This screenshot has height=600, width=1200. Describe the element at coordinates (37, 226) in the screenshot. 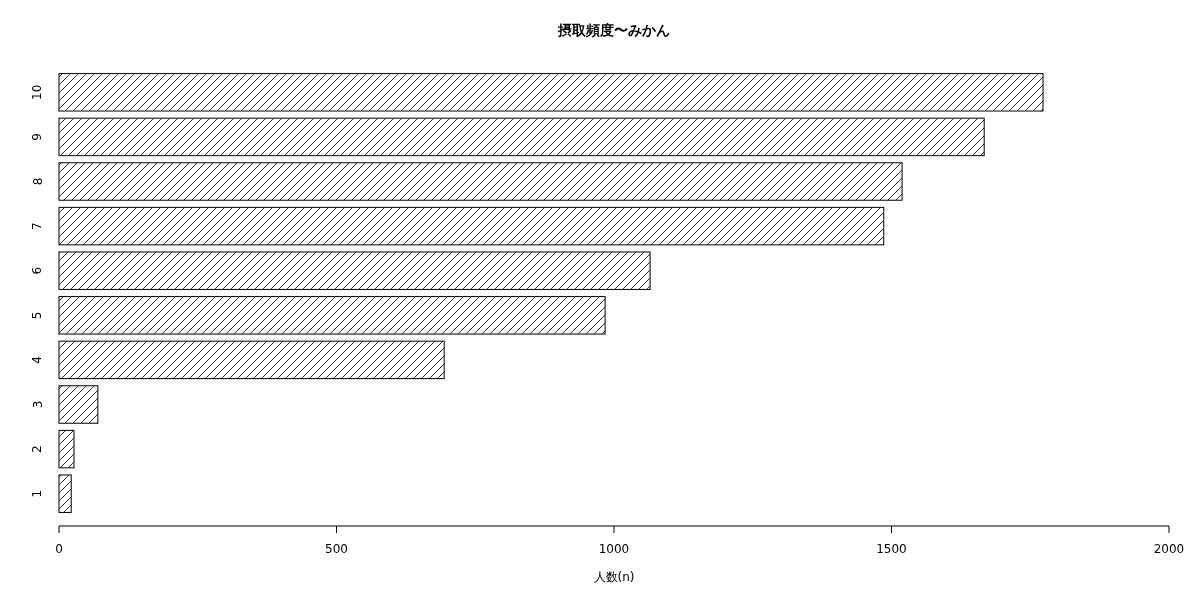

I see `y-tick-label: 7` at that location.